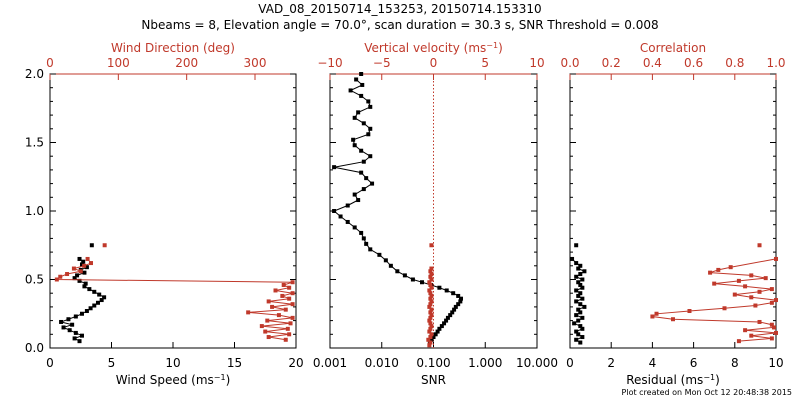 This screenshot has width=800, height=400. I want to click on residual-panel-series-1-line, so click(714, 300).